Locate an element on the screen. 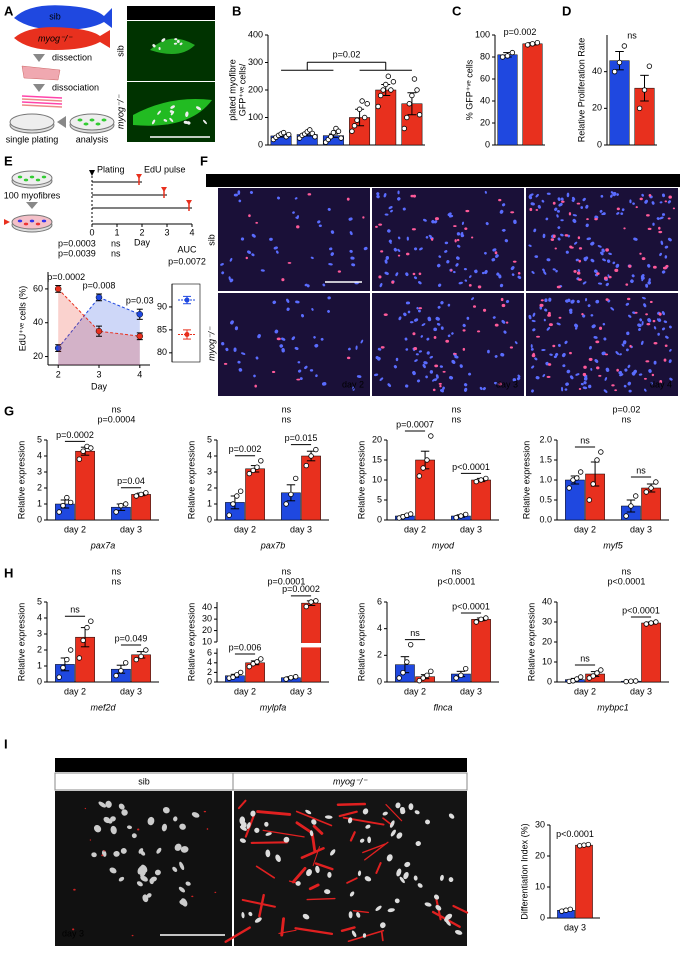  comparison-label: p=0.0002 is located at coordinates (75, 435).